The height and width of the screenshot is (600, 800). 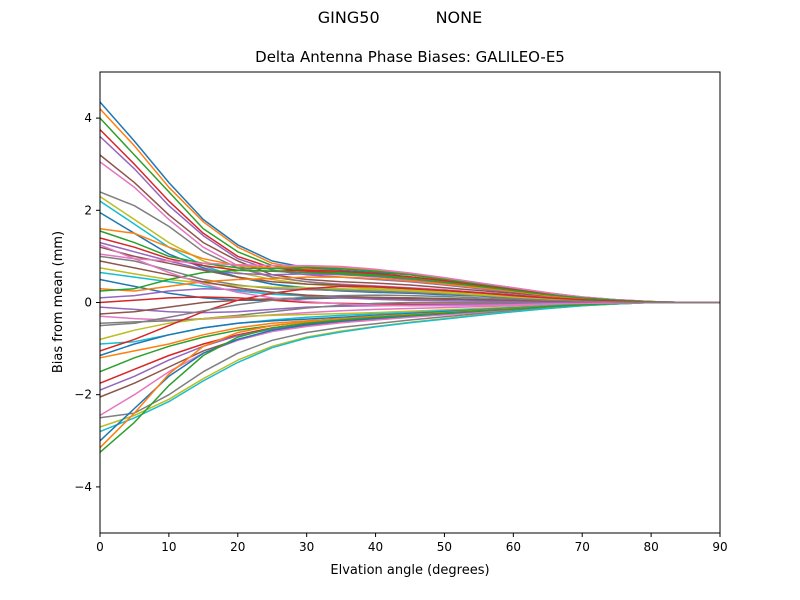 I want to click on x-tick-label: 20, so click(x=237, y=547).